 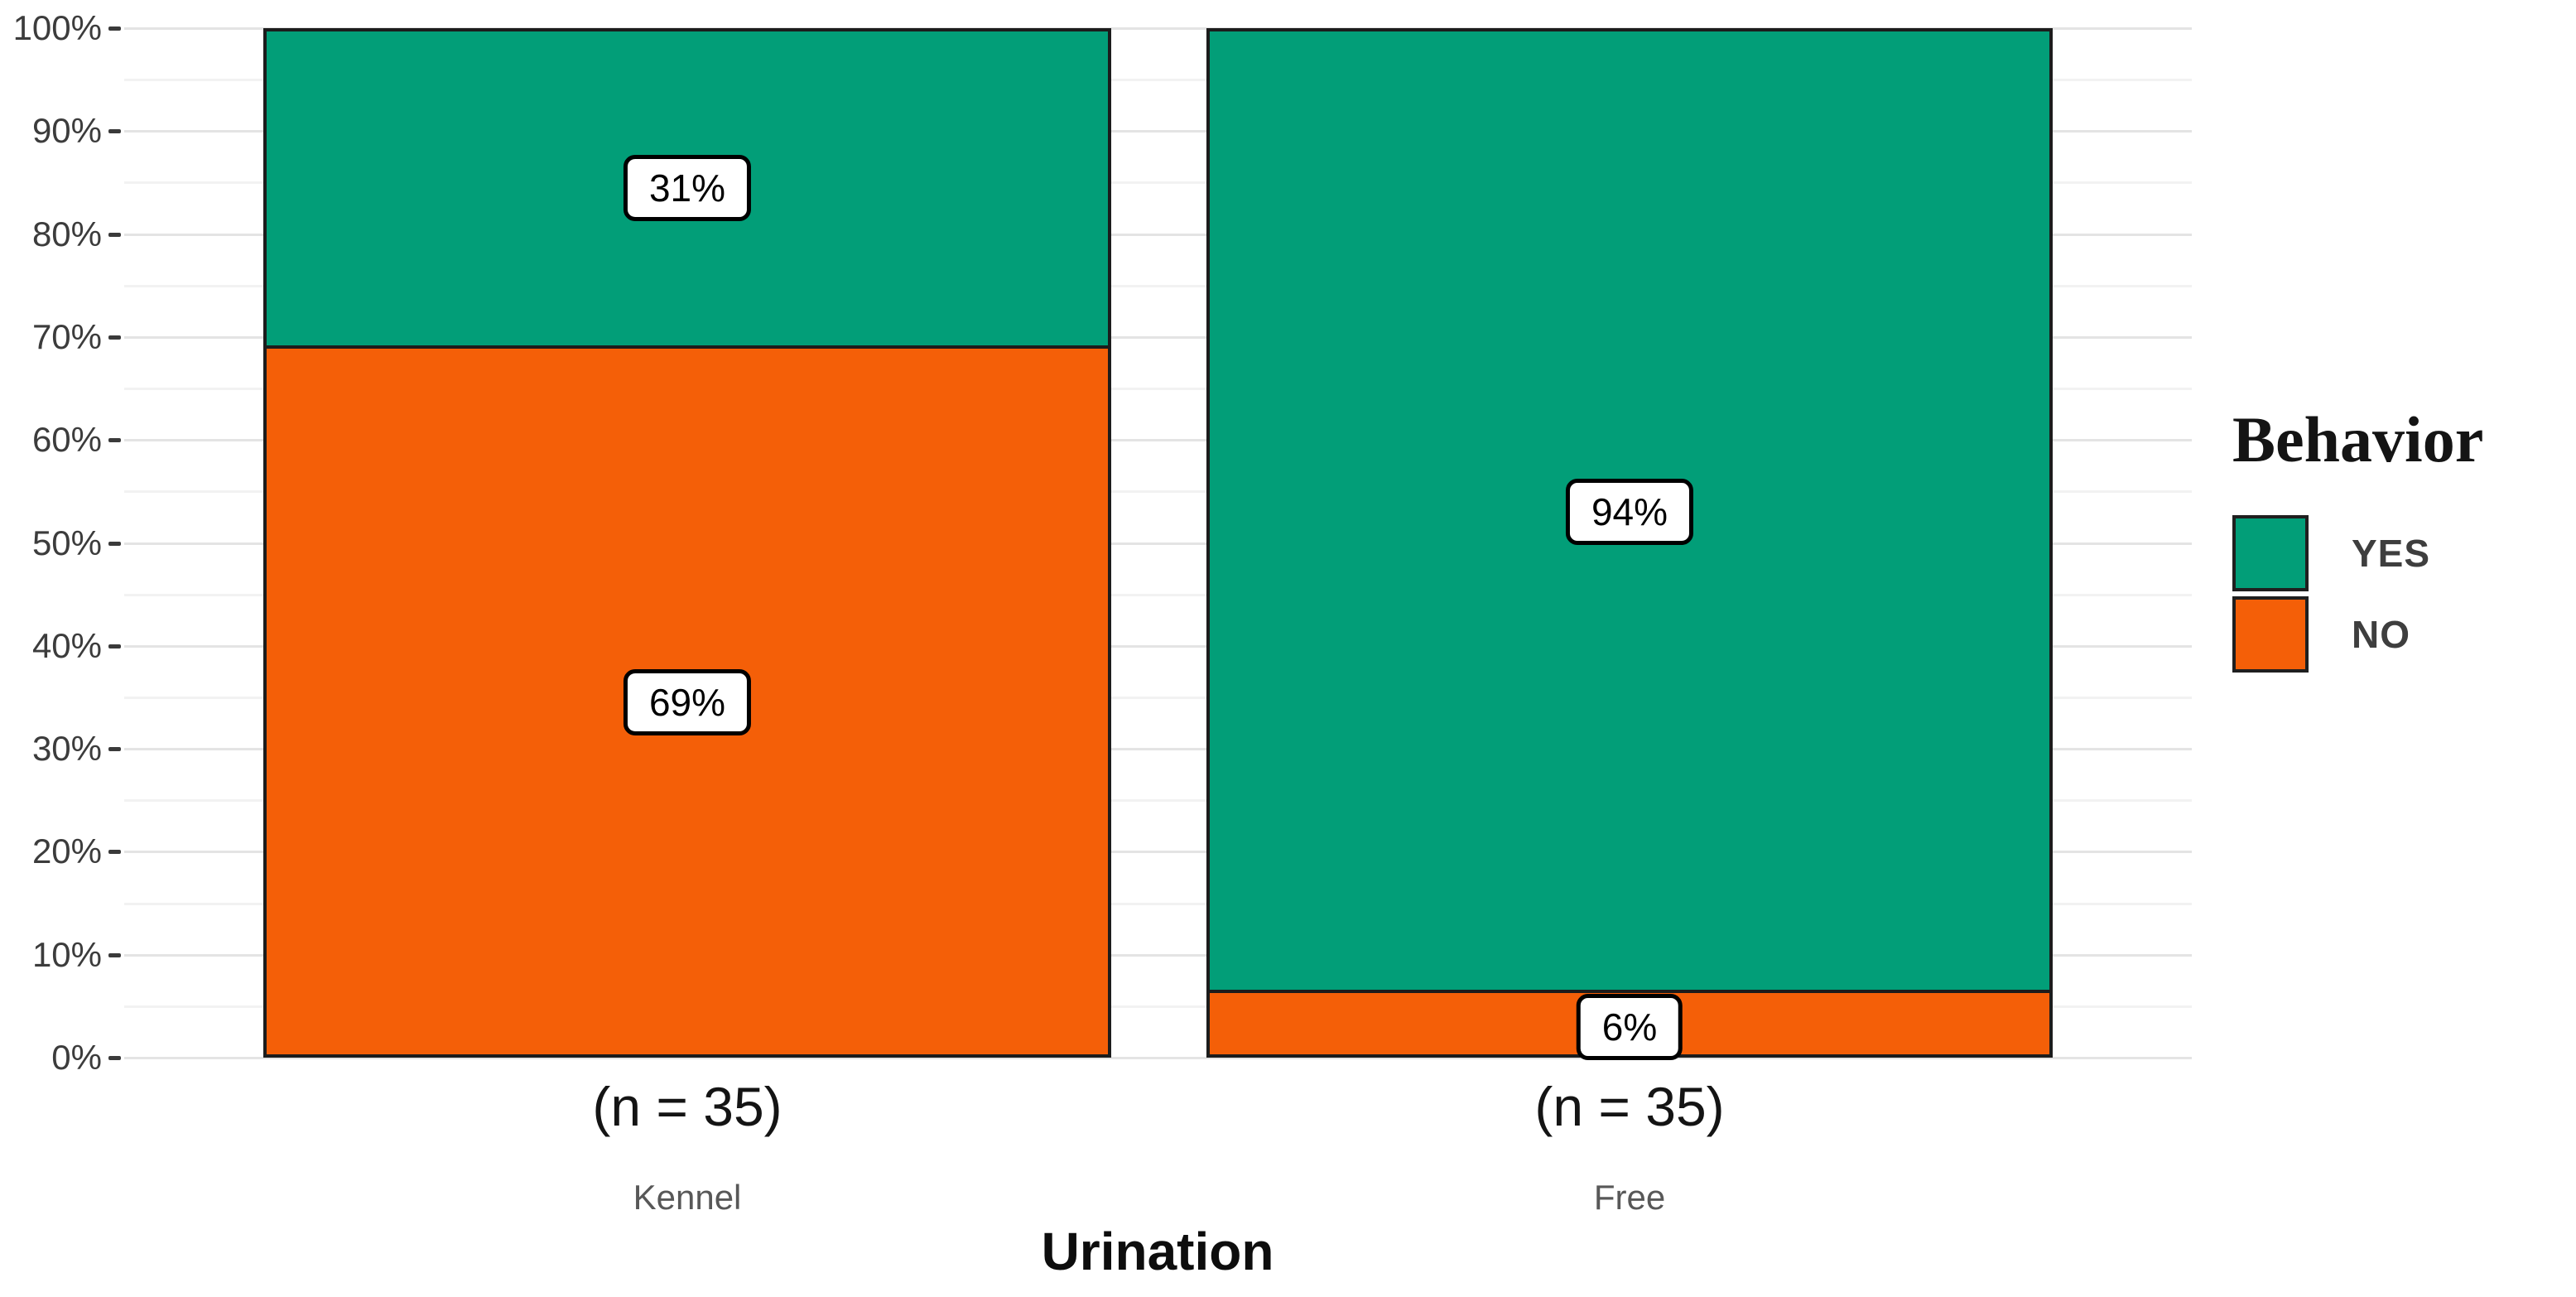 I want to click on value-label-free-yes: 94%, so click(x=1629, y=512).